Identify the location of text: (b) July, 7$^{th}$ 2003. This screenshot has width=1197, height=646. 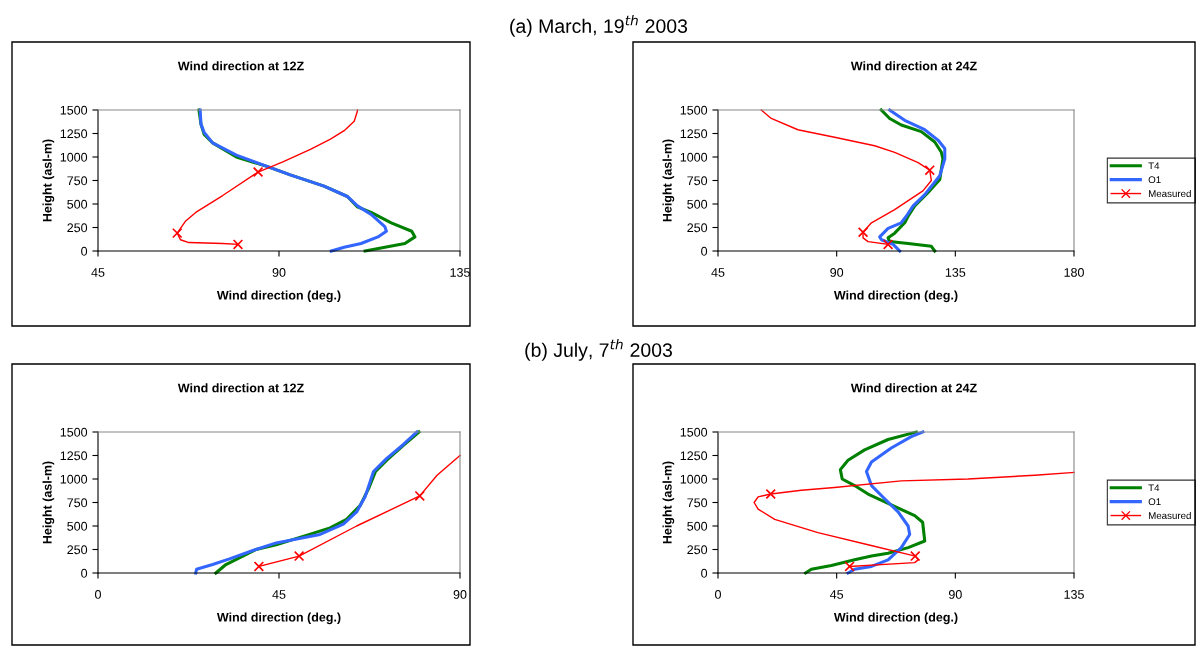
(598, 350).